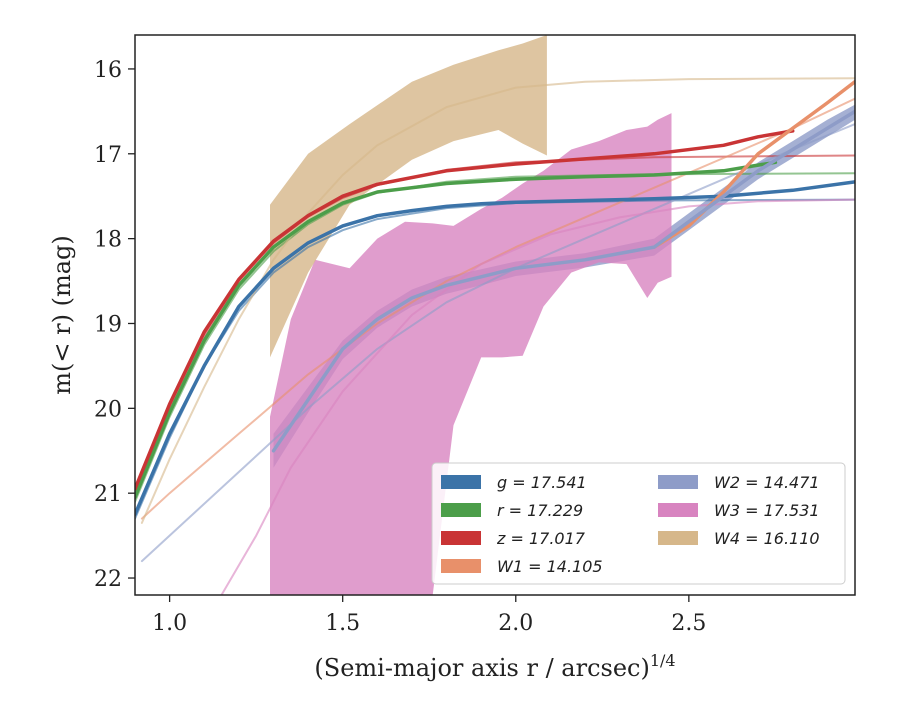  I want to click on x-tick-label: 1.5, so click(342, 623).